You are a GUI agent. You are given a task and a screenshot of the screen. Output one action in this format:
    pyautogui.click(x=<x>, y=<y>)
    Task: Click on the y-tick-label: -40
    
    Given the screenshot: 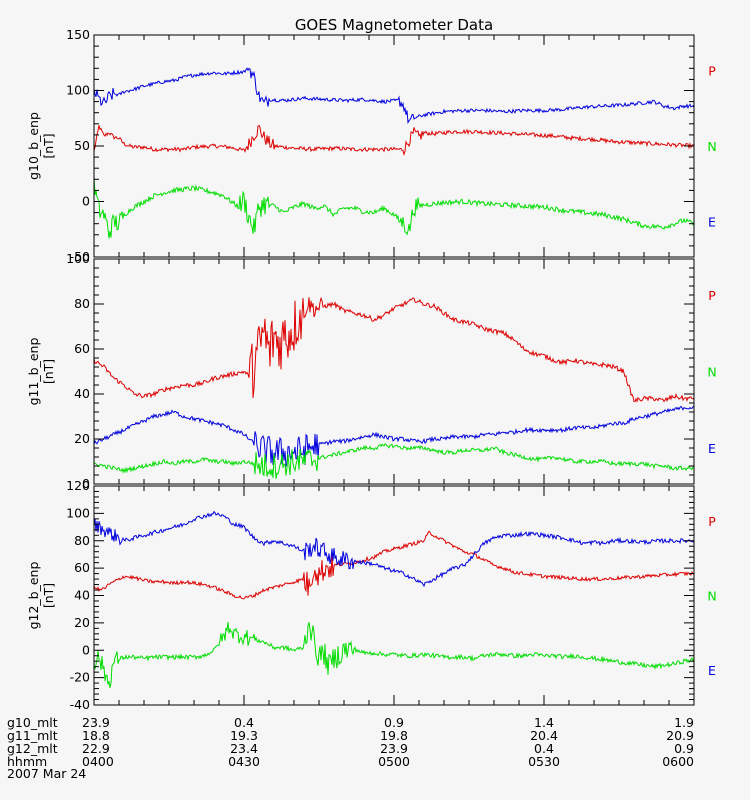 What is the action you would take?
    pyautogui.click(x=80, y=704)
    